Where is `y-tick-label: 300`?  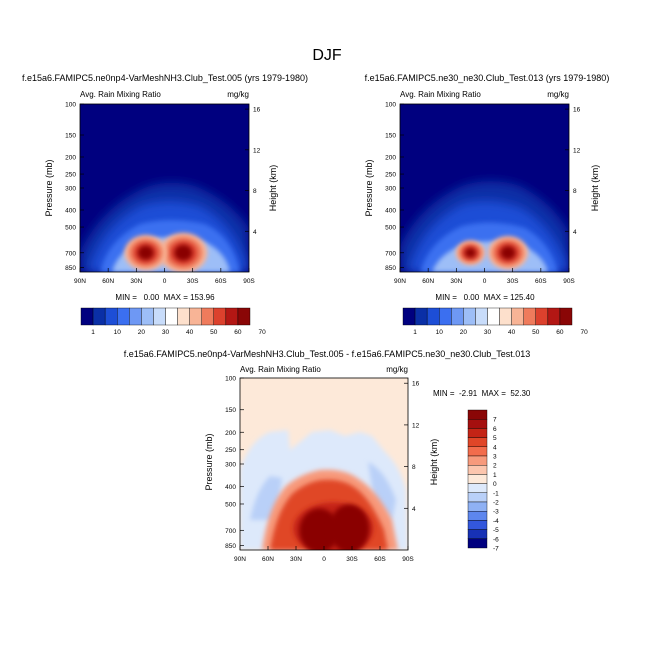
y-tick-label: 300 is located at coordinates (230, 465).